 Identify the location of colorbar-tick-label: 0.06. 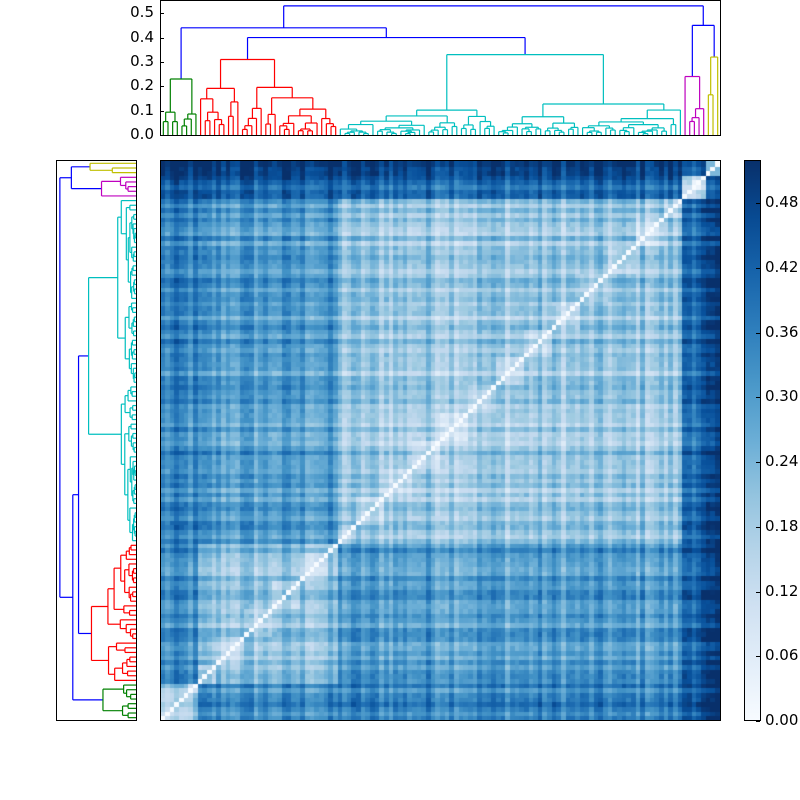
(782, 655).